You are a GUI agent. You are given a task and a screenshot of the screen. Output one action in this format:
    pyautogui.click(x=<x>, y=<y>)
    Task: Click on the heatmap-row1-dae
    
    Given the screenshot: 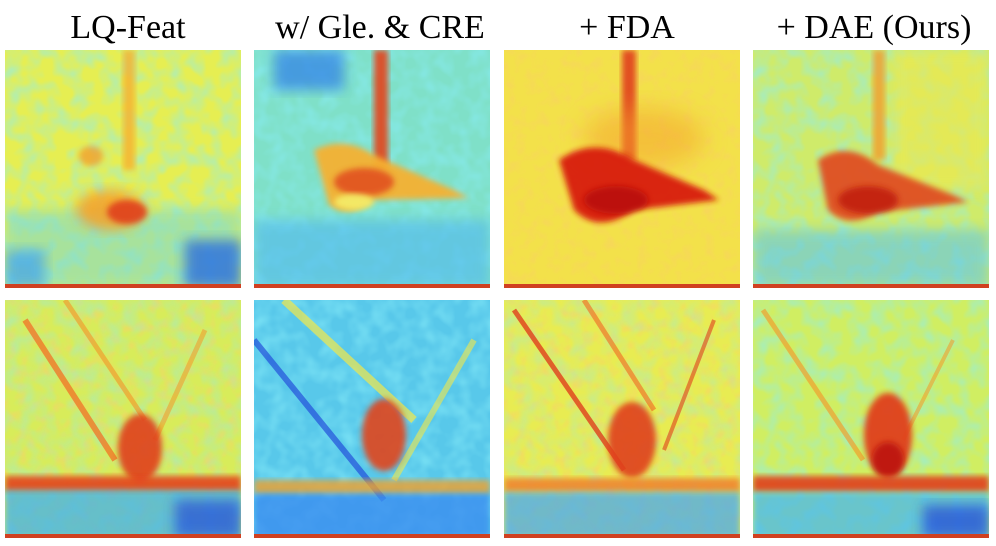 What is the action you would take?
    pyautogui.click(x=871, y=169)
    